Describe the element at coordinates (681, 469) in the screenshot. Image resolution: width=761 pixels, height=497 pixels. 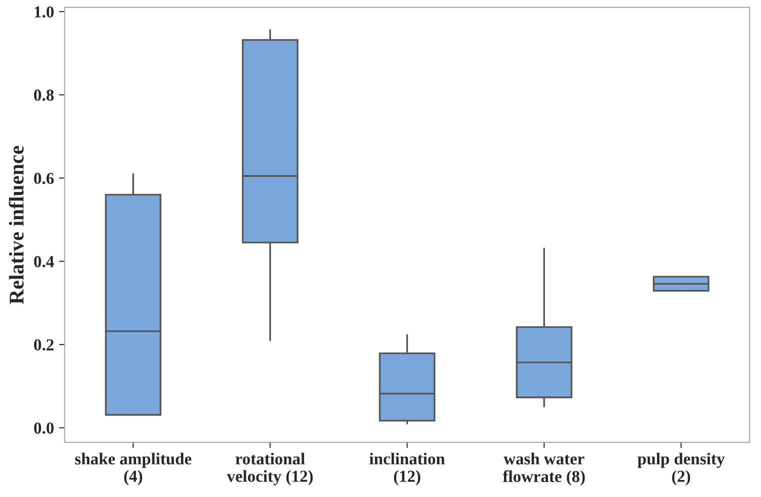
I see `x-tick-label: pulp density (2)` at that location.